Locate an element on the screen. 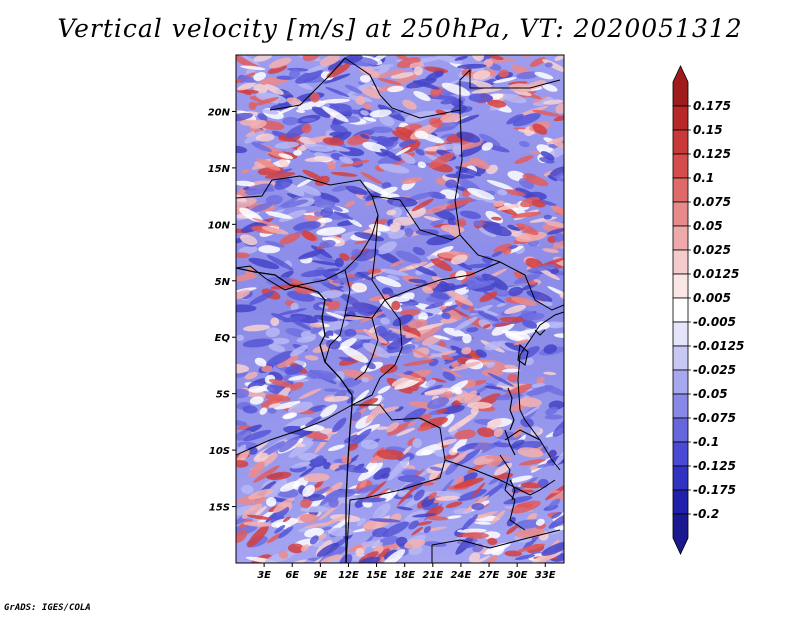  lon-label: 24E is located at coordinates (461, 575).